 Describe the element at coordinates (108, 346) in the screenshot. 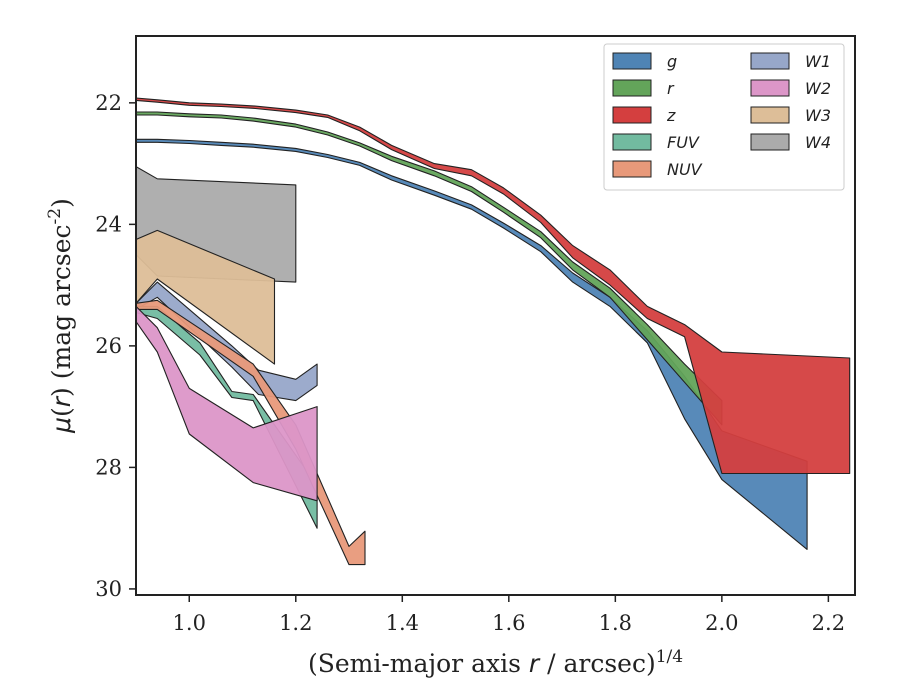

I see `y-tick-label: 26` at that location.